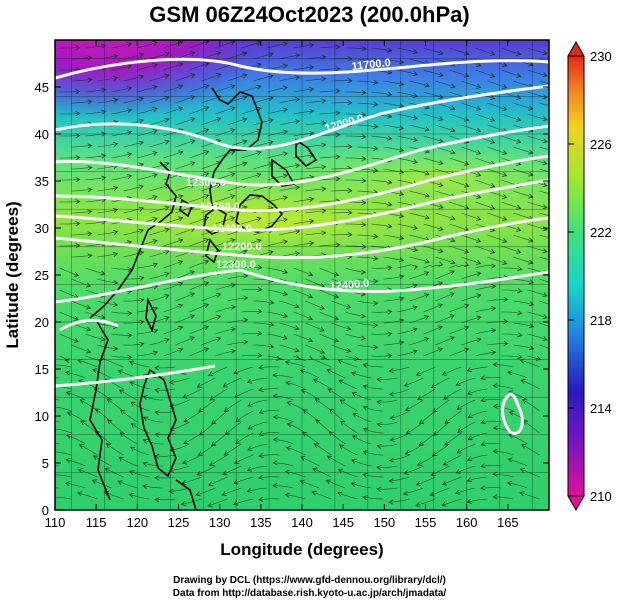  What do you see at coordinates (576, 276) in the screenshot?
I see `colorbar-body` at bounding box center [576, 276].